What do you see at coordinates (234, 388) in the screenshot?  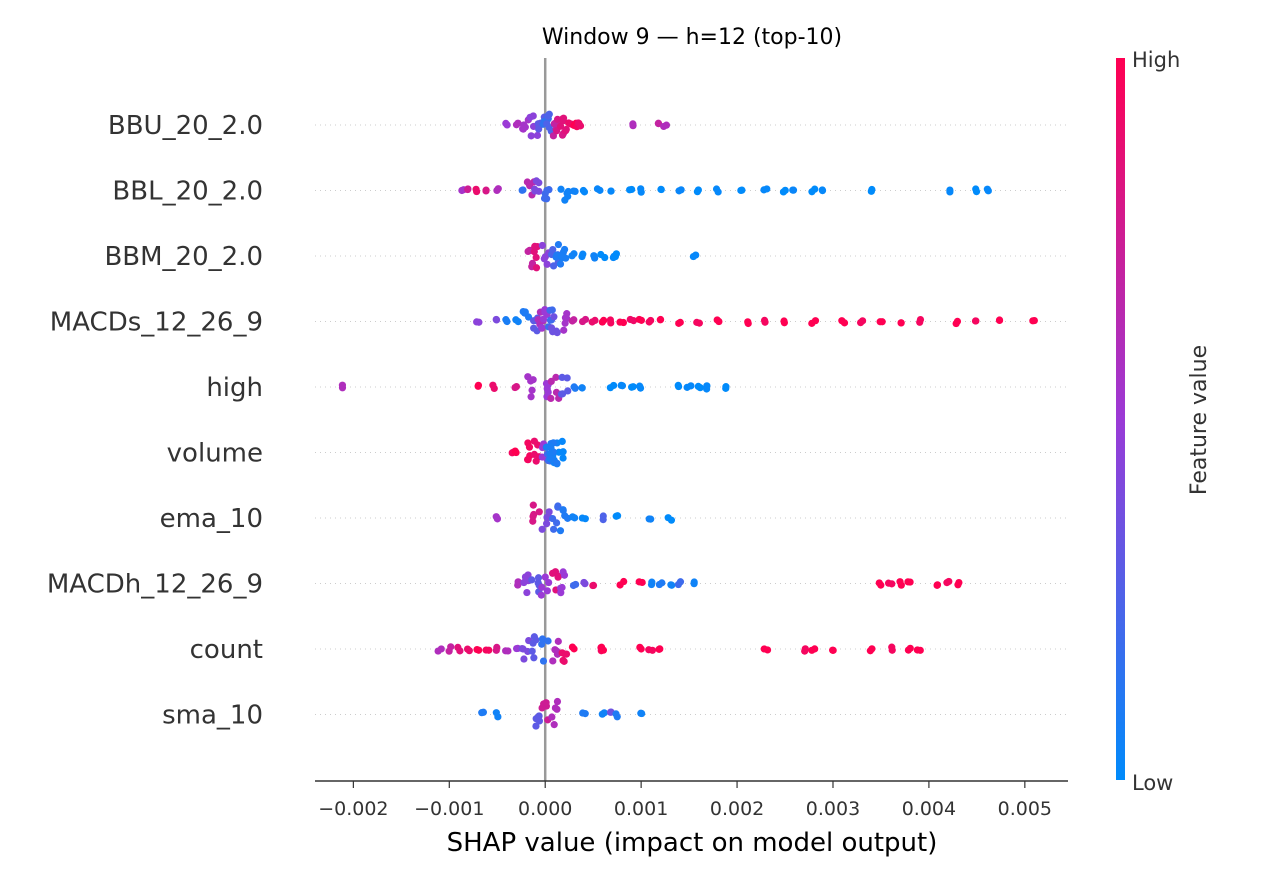 I see `feature-label: high` at bounding box center [234, 388].